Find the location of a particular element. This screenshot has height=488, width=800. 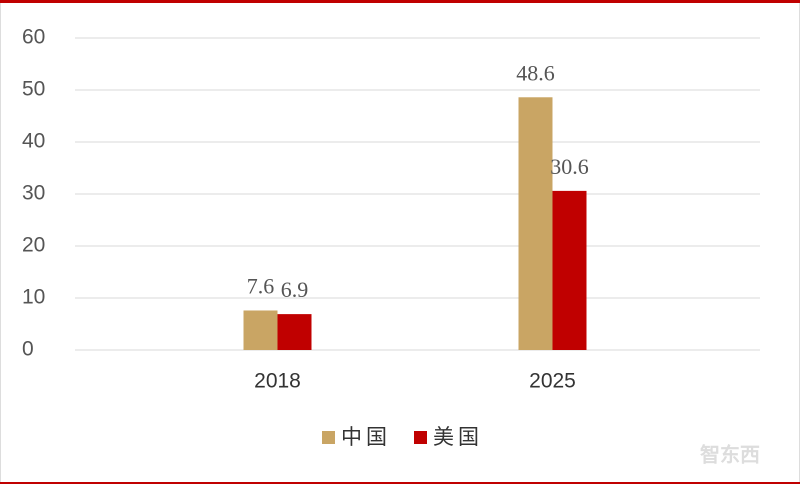

value-label: 30.6 is located at coordinates (569, 166).